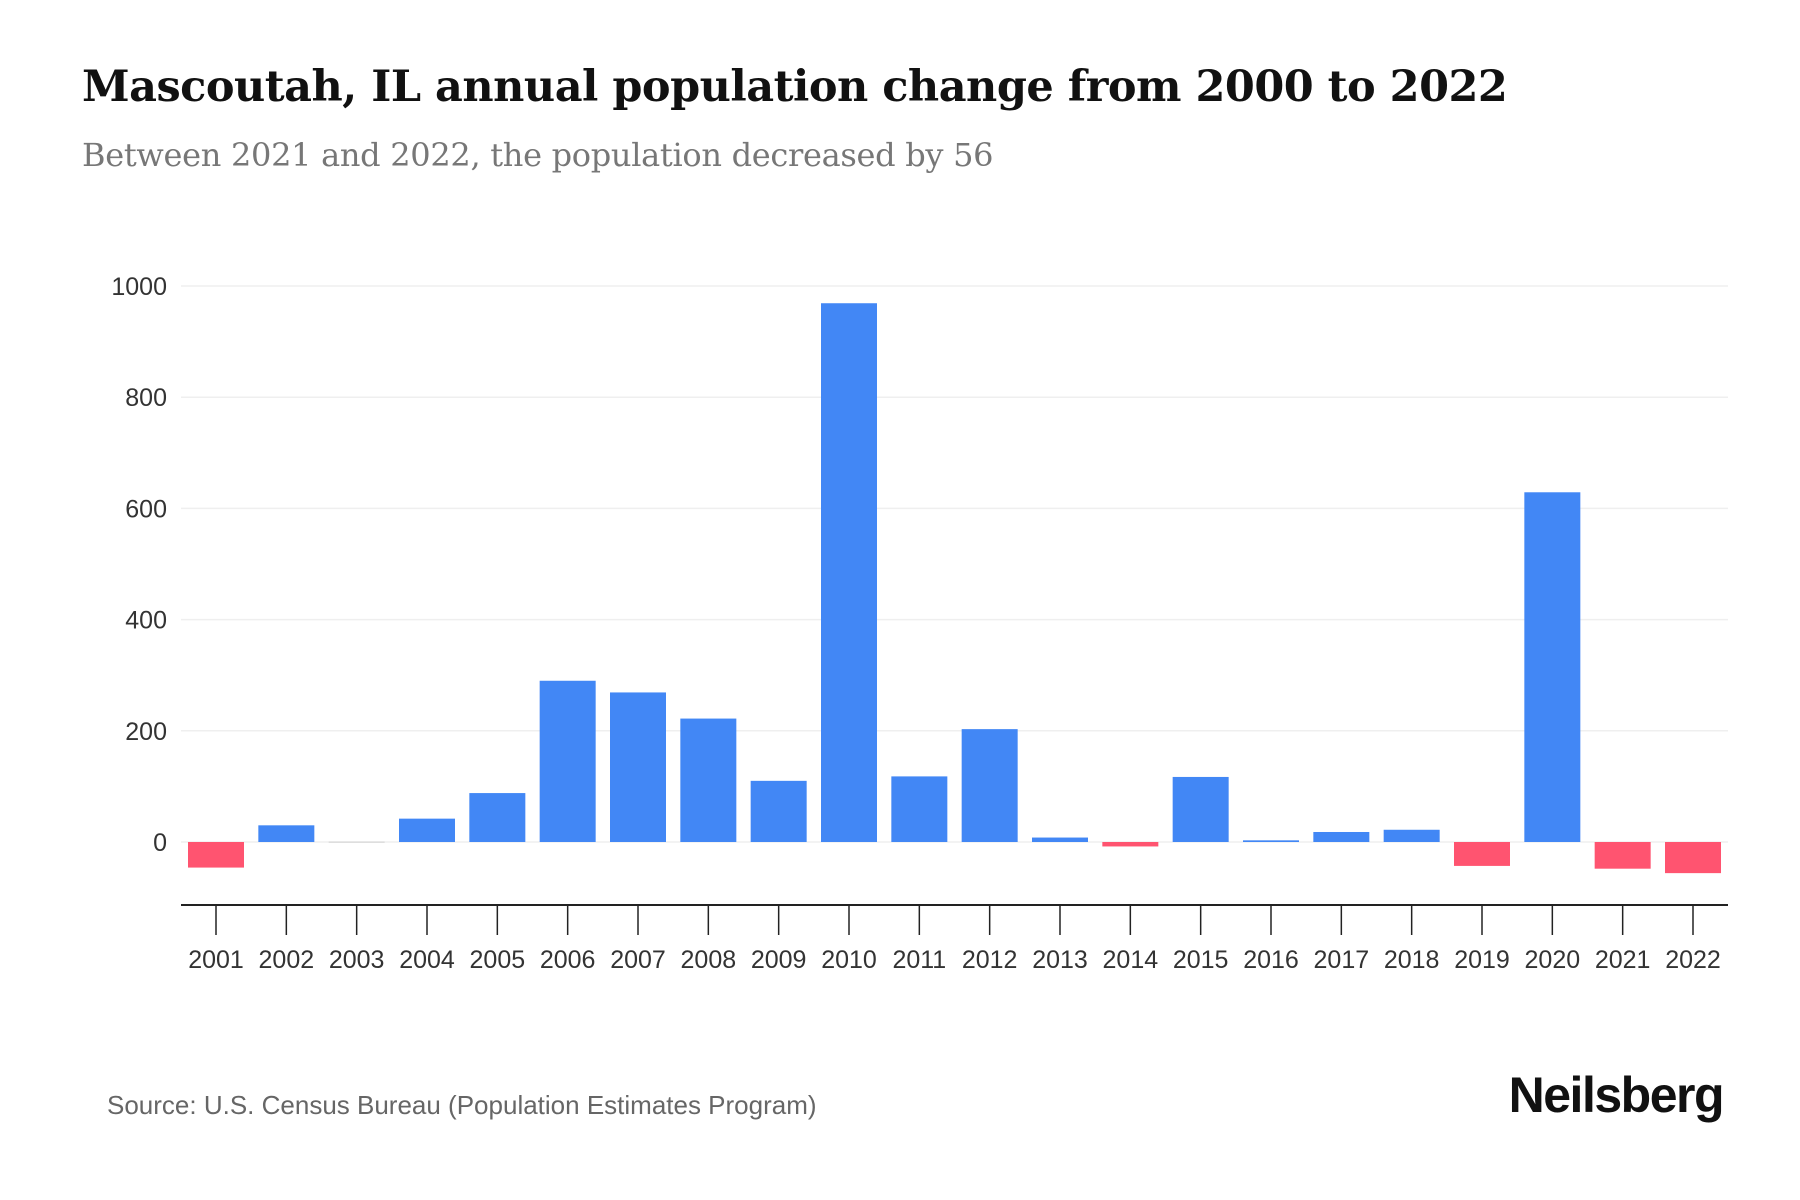 This screenshot has width=1800, height=1200. Describe the element at coordinates (1271, 960) in the screenshot. I see `x-tick-label: 2016` at that location.